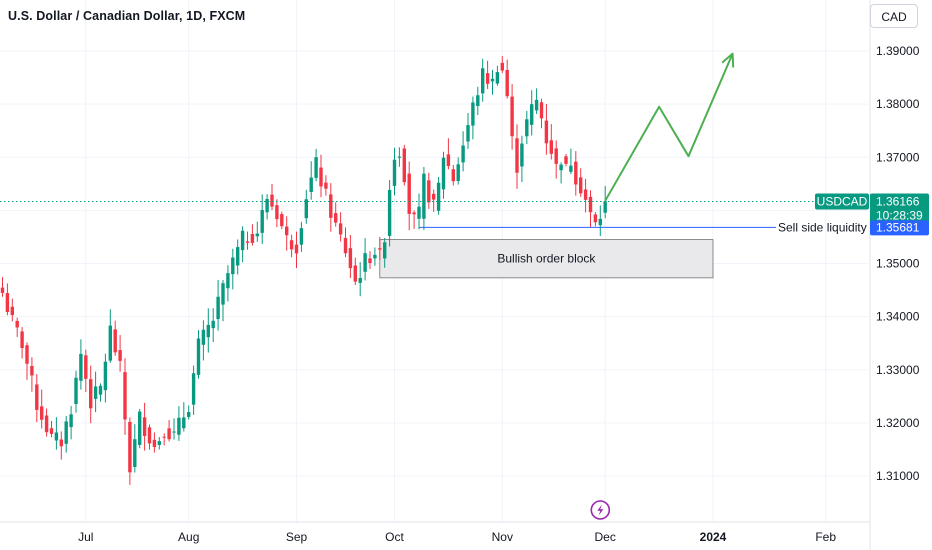 Image resolution: width=932 pixels, height=550 pixels. Describe the element at coordinates (297, 537) in the screenshot. I see `x-tick-label: Sep` at that location.